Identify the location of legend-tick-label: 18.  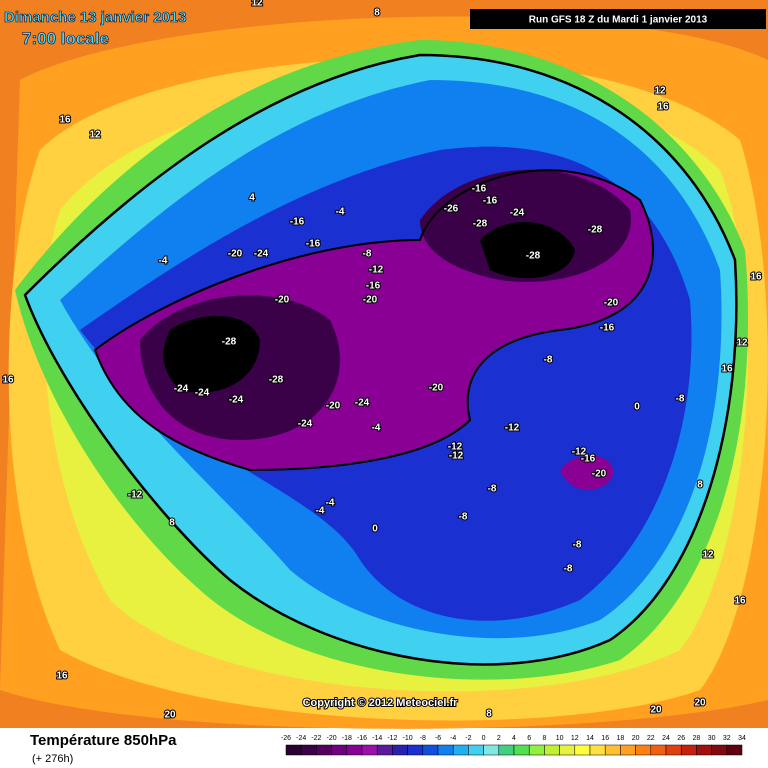
(621, 738).